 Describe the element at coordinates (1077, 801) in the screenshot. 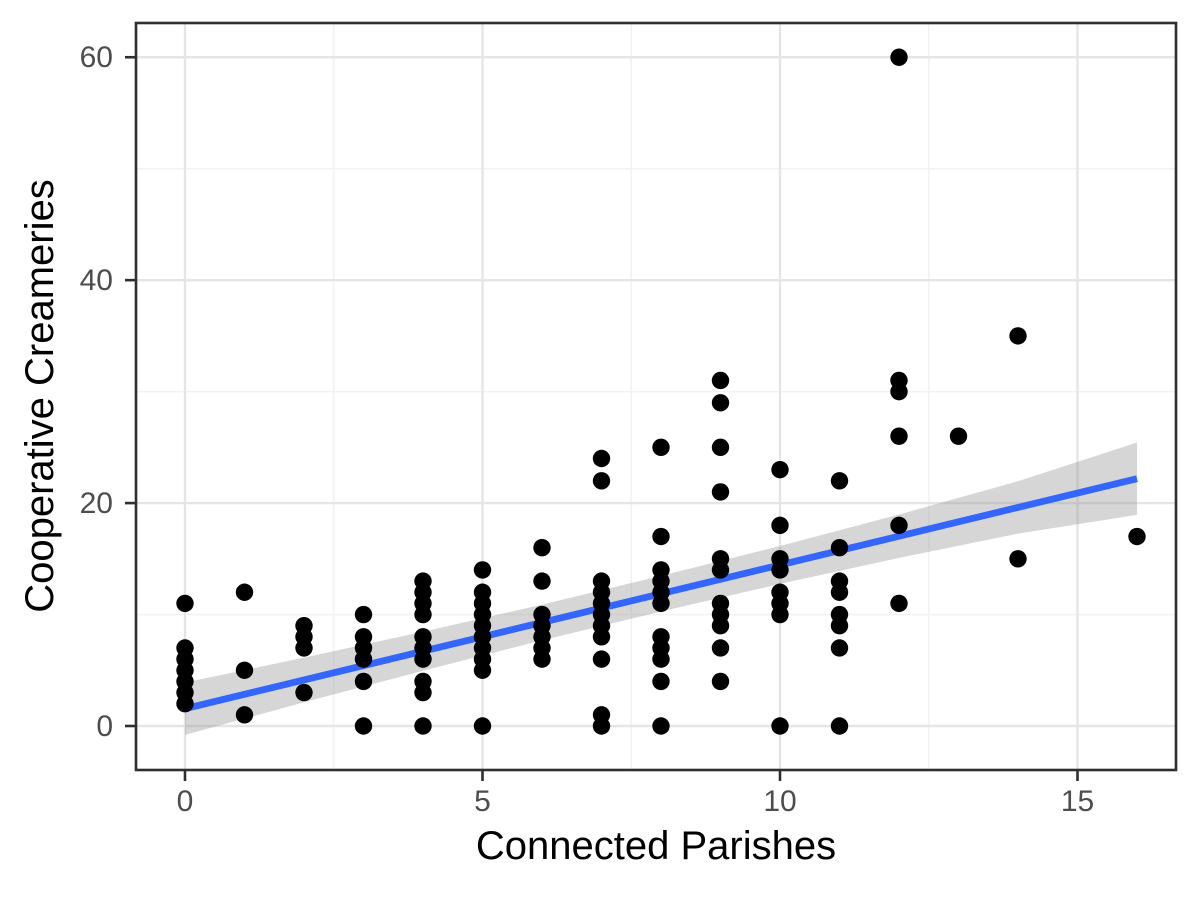

I see `x-tick-label: 15` at that location.